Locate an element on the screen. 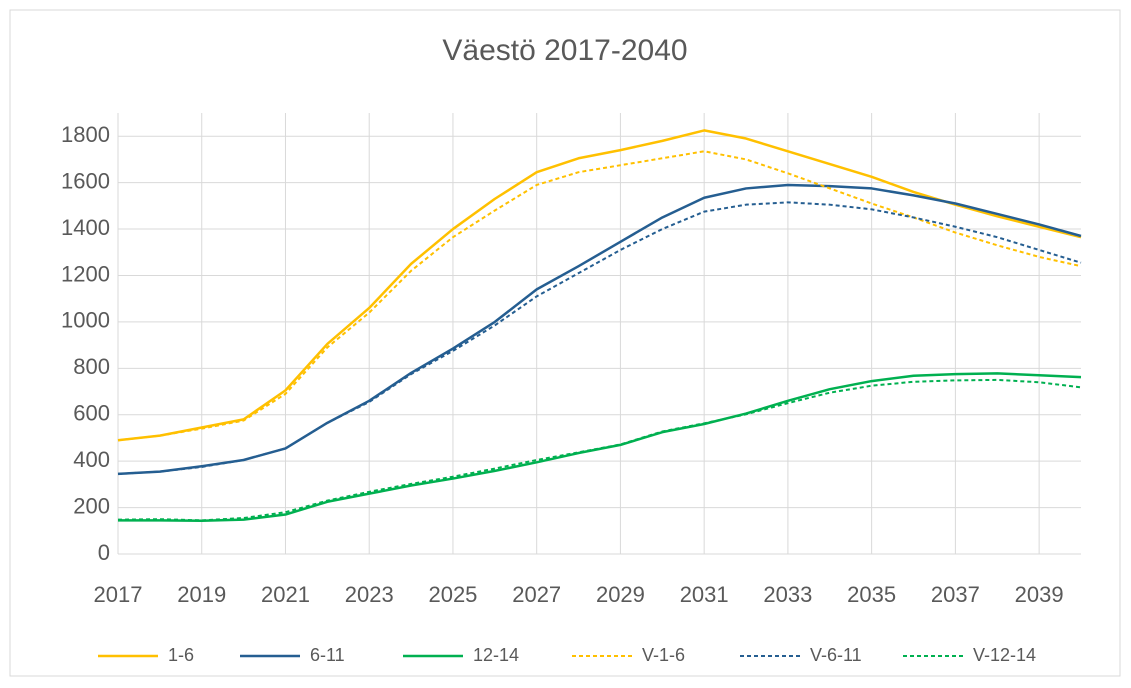 The width and height of the screenshot is (1131, 688). y-tick-label: 600 is located at coordinates (91, 413).